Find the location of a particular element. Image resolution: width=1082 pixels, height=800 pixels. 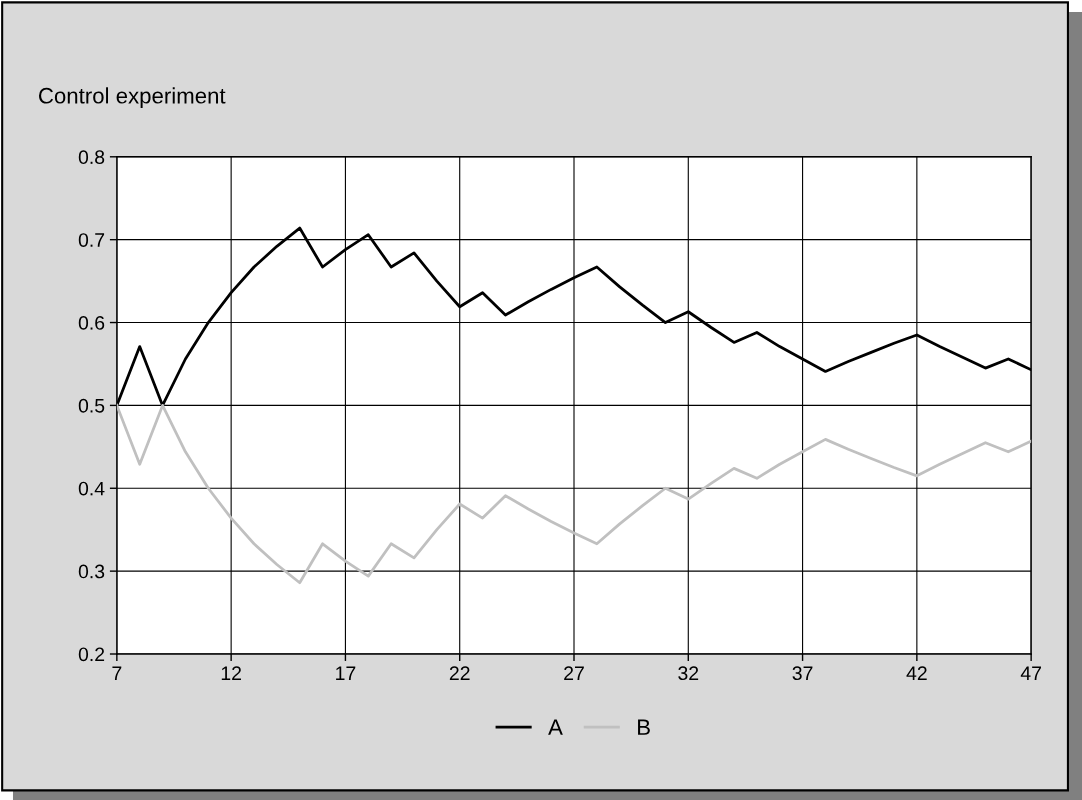

x-tick-label: 42 is located at coordinates (916, 673).